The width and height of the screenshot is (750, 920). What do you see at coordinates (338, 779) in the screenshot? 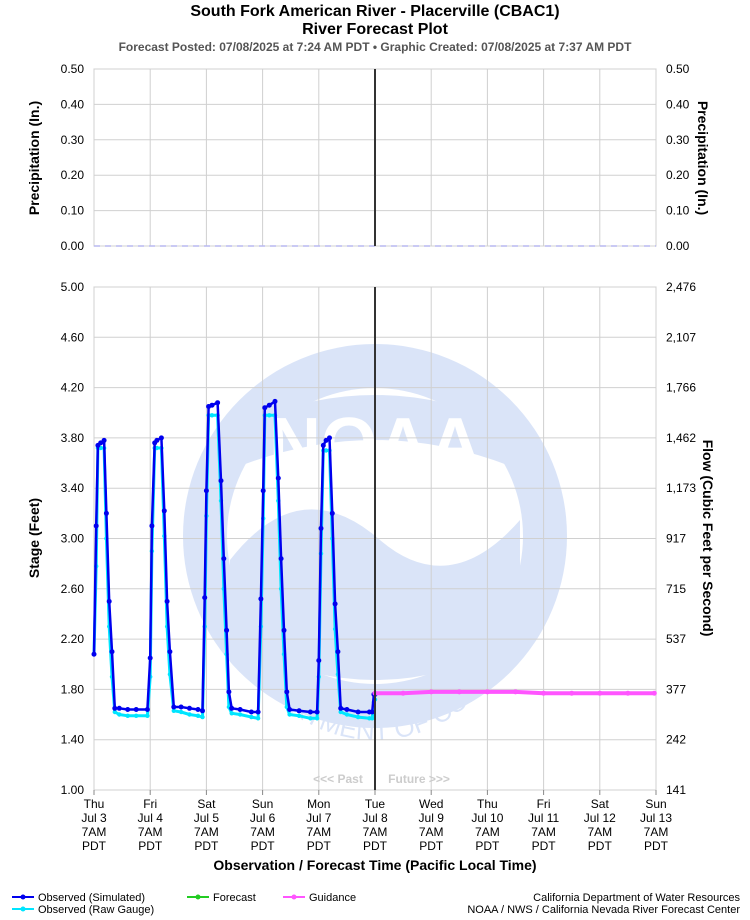
I see `past-label: <<< Past` at bounding box center [338, 779].